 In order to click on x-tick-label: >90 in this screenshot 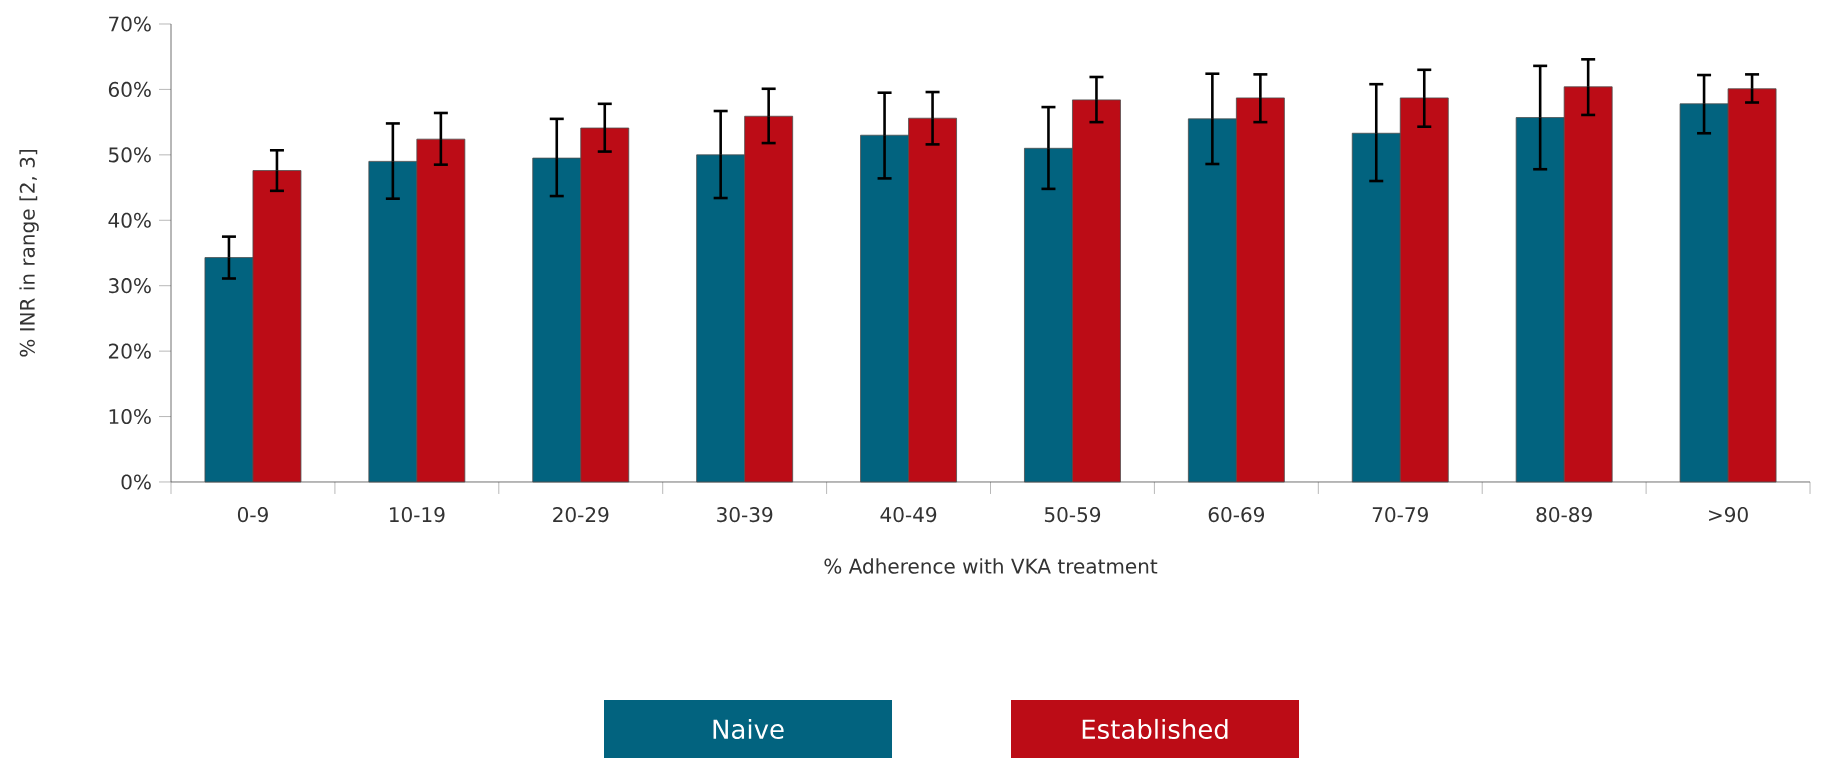, I will do `click(1728, 515)`.